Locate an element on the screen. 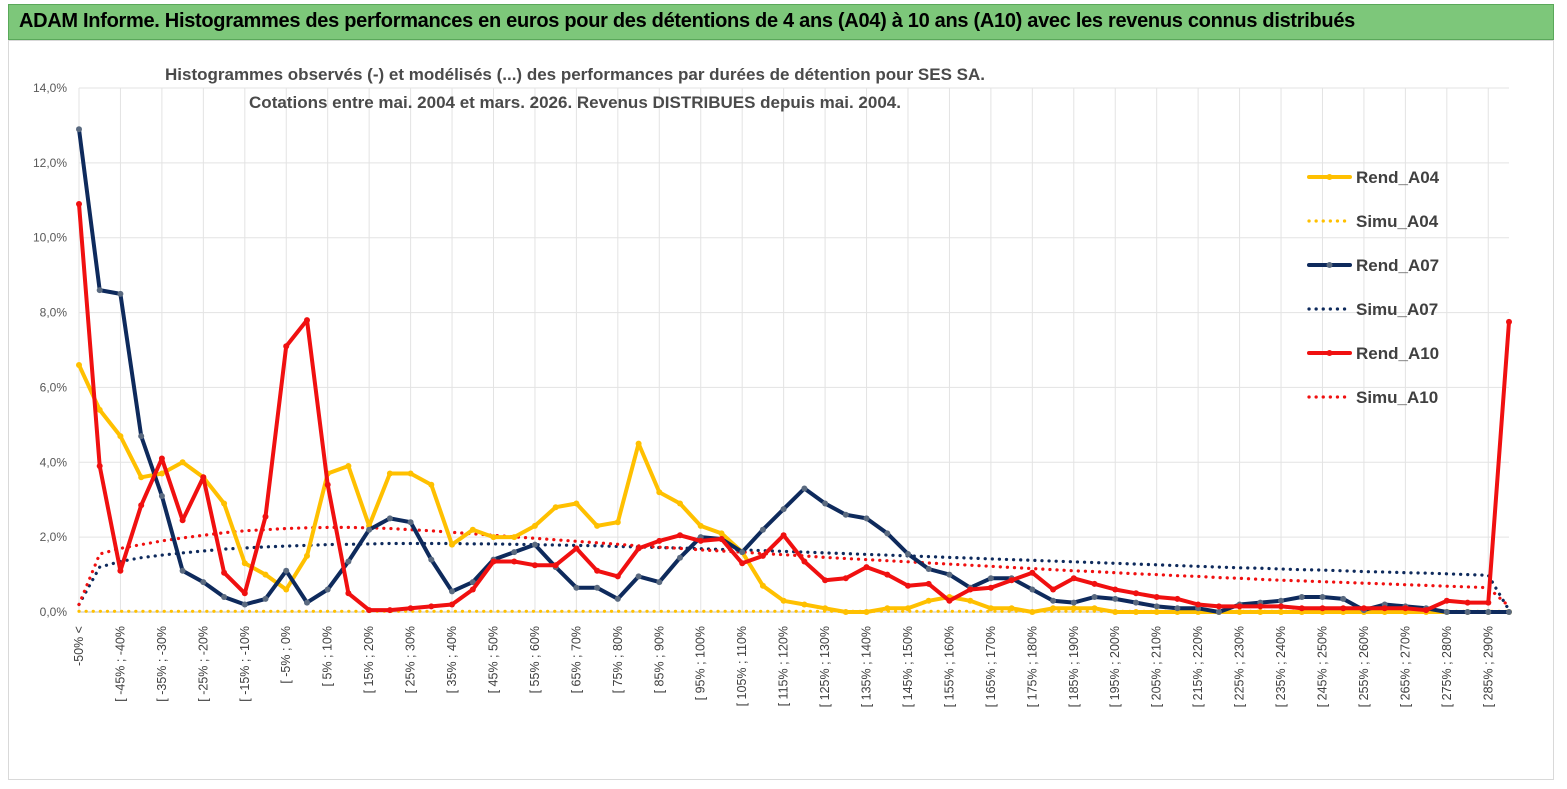  x-tick-label: [ 235% ; 240% is located at coordinates (1281, 666).